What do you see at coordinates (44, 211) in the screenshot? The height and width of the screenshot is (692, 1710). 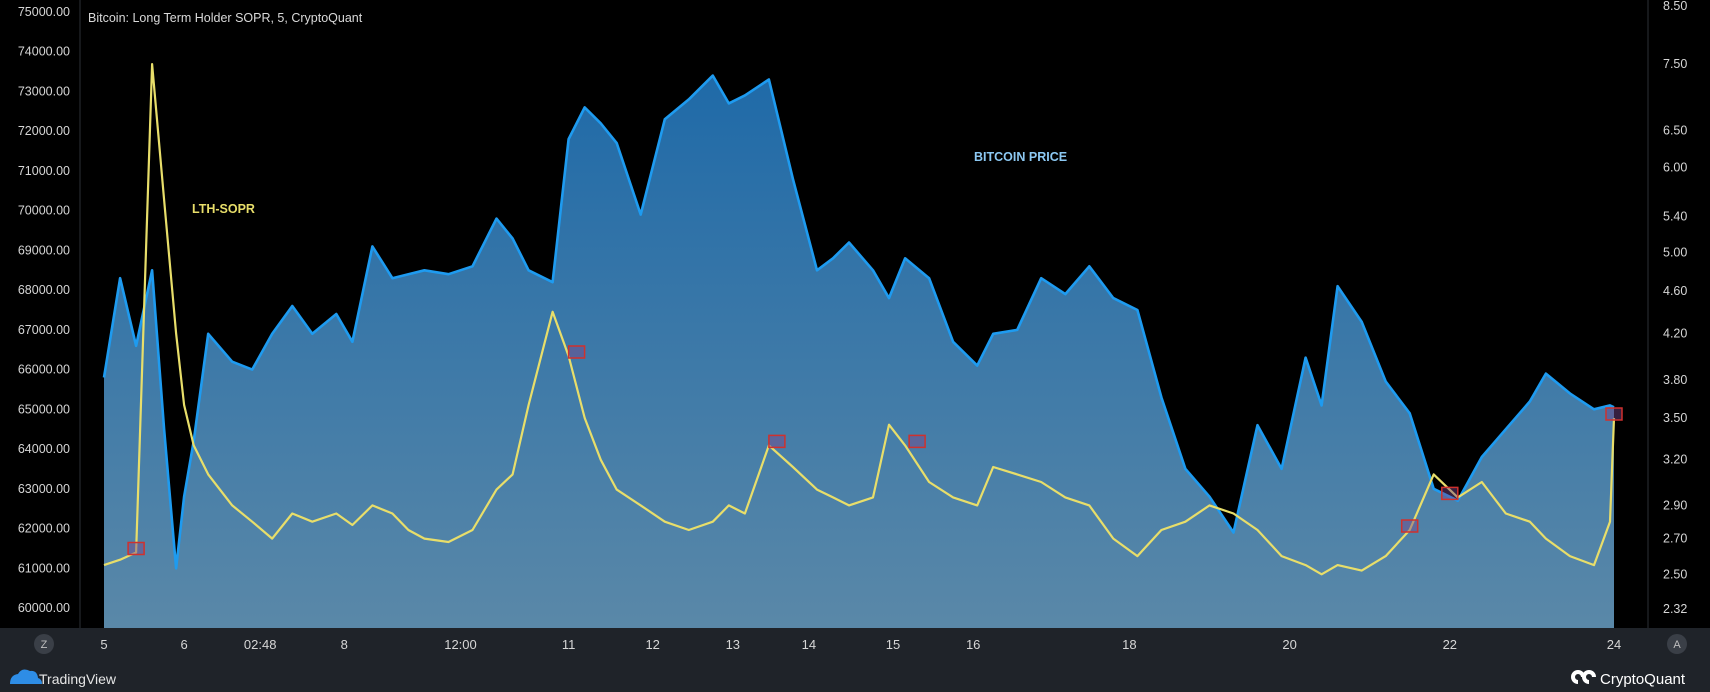 I see `y-left-tick-label: 70000.00` at bounding box center [44, 211].